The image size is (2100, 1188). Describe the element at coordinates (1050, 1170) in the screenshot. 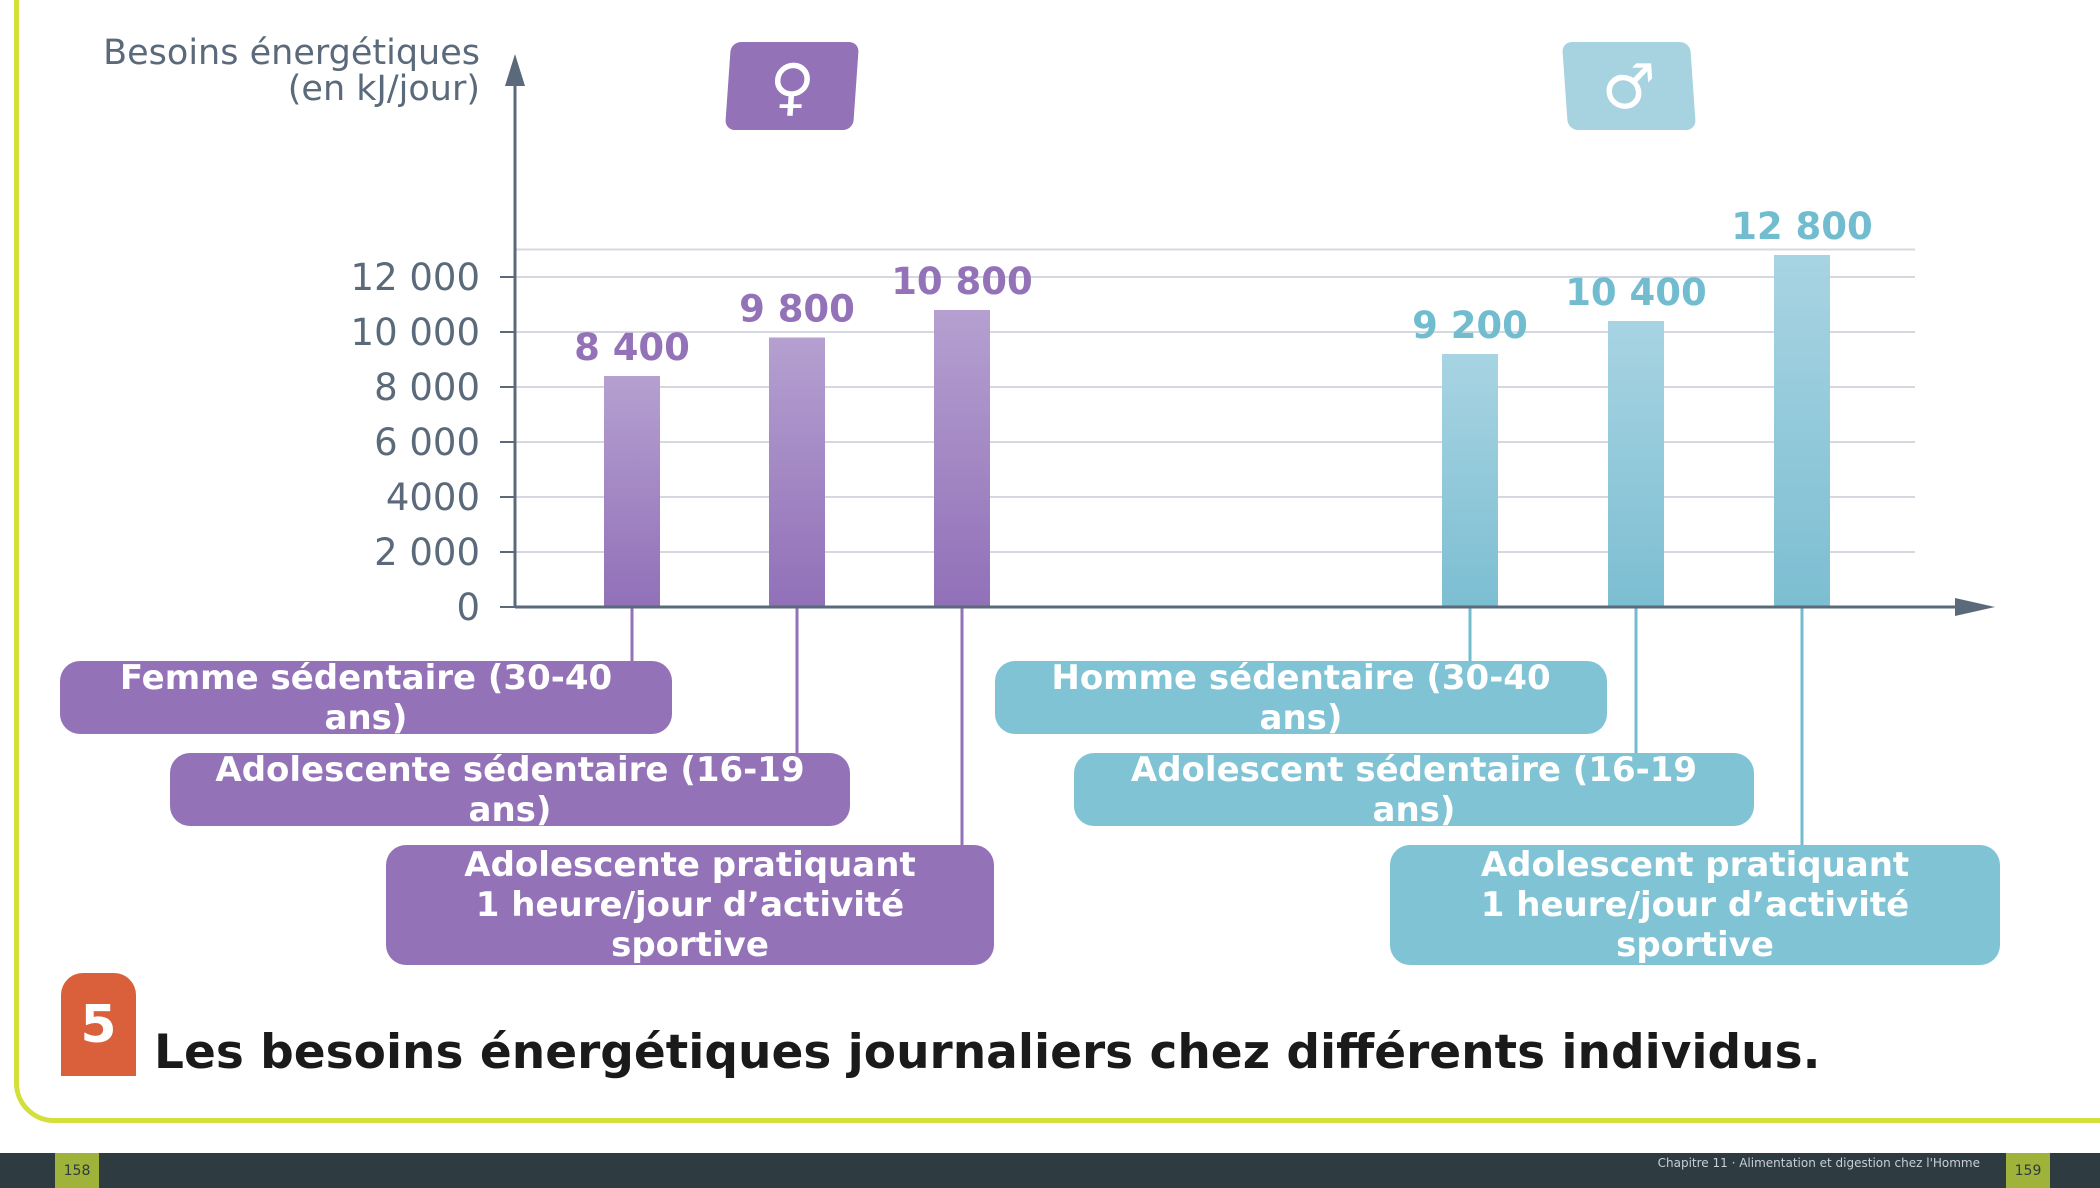

I see `footer-bar` at that location.